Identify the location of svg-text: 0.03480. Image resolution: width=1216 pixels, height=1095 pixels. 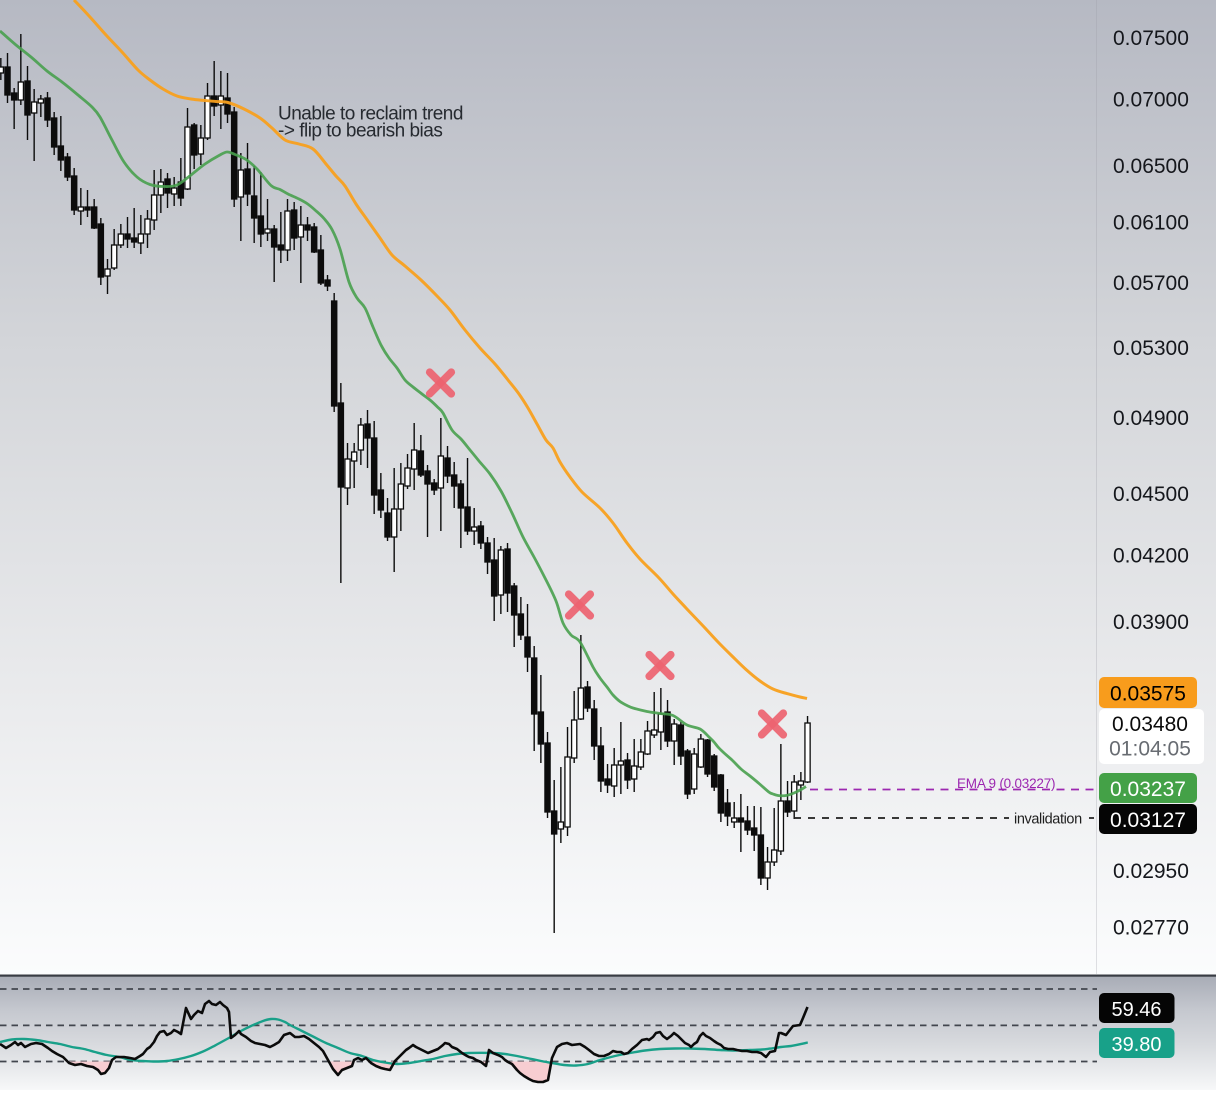
(1150, 724).